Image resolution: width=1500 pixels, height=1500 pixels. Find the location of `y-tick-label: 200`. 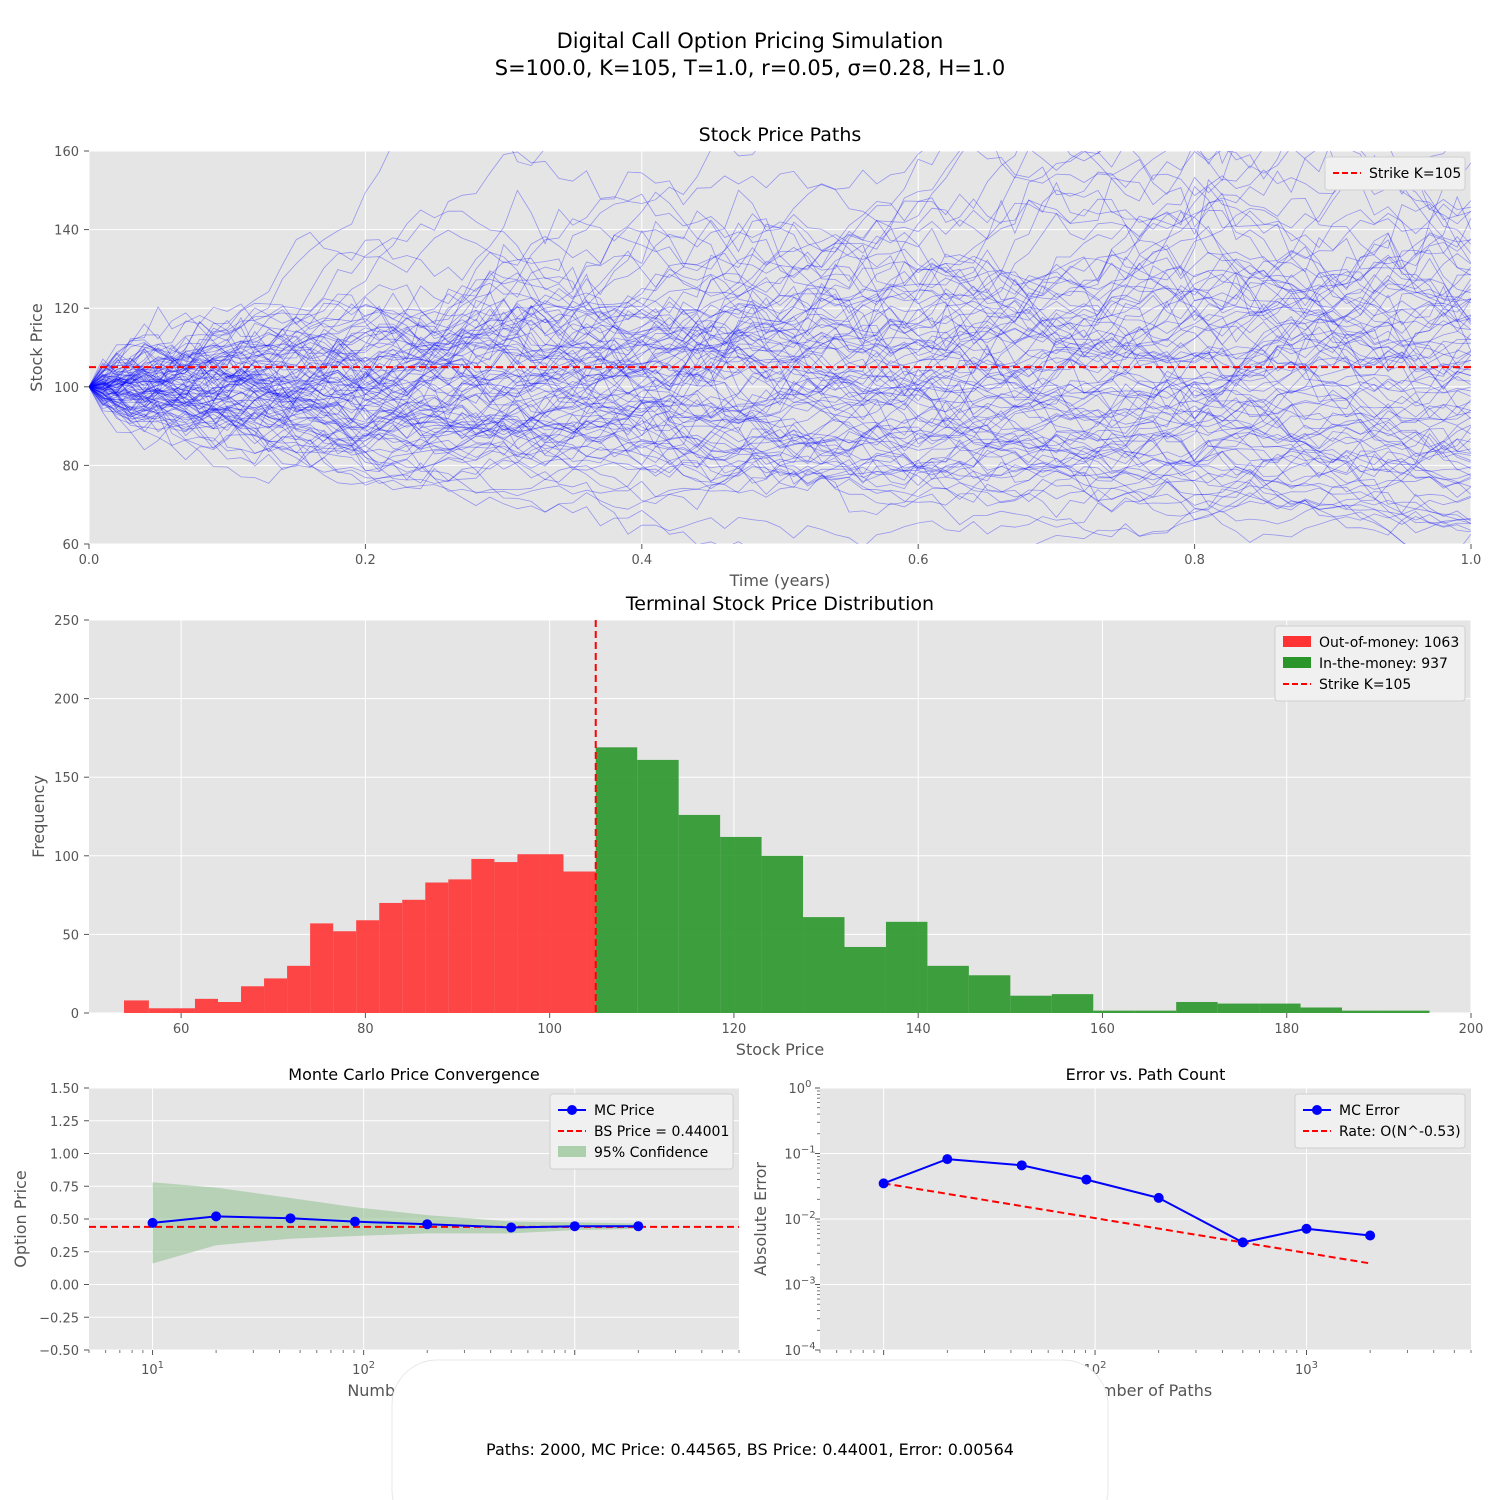

y-tick-label: 200 is located at coordinates (66, 700).